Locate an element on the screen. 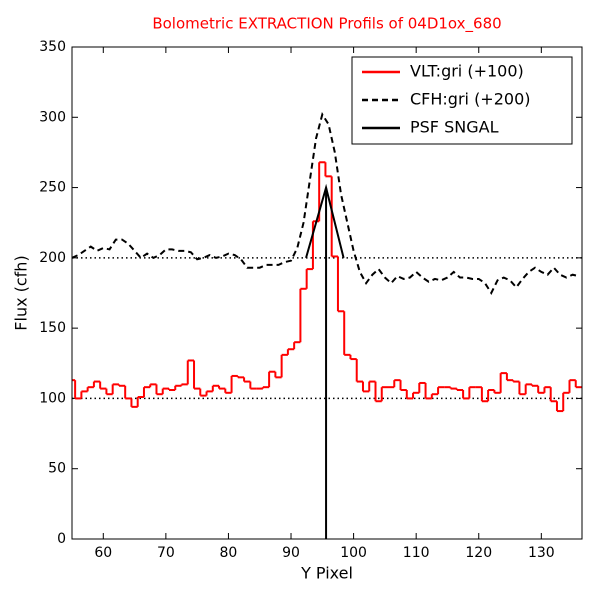 The width and height of the screenshot is (600, 600). legend-label: VLT:gri (+100) is located at coordinates (467, 71).